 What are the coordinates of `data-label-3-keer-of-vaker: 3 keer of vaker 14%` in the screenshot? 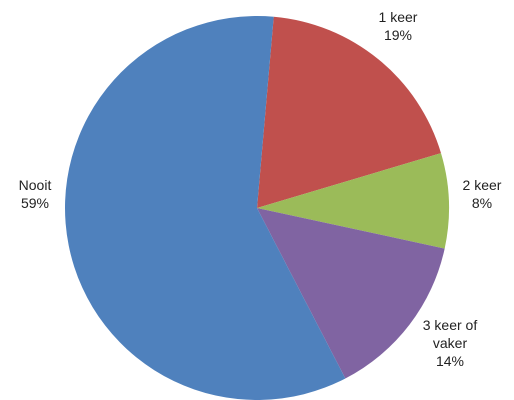 It's located at (450, 343).